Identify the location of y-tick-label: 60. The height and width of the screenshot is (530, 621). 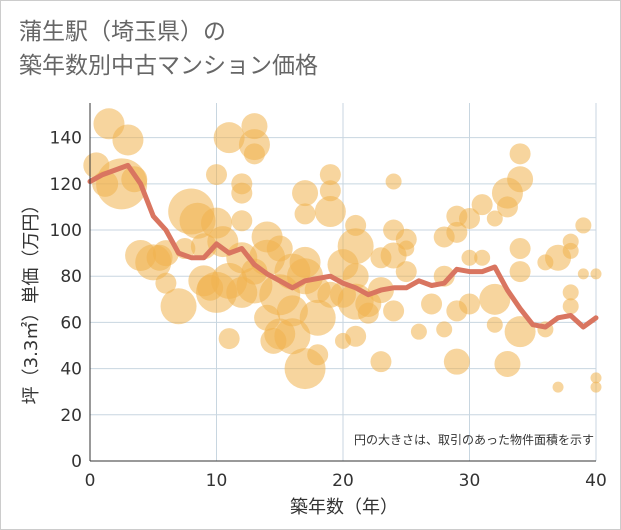
(71, 323).